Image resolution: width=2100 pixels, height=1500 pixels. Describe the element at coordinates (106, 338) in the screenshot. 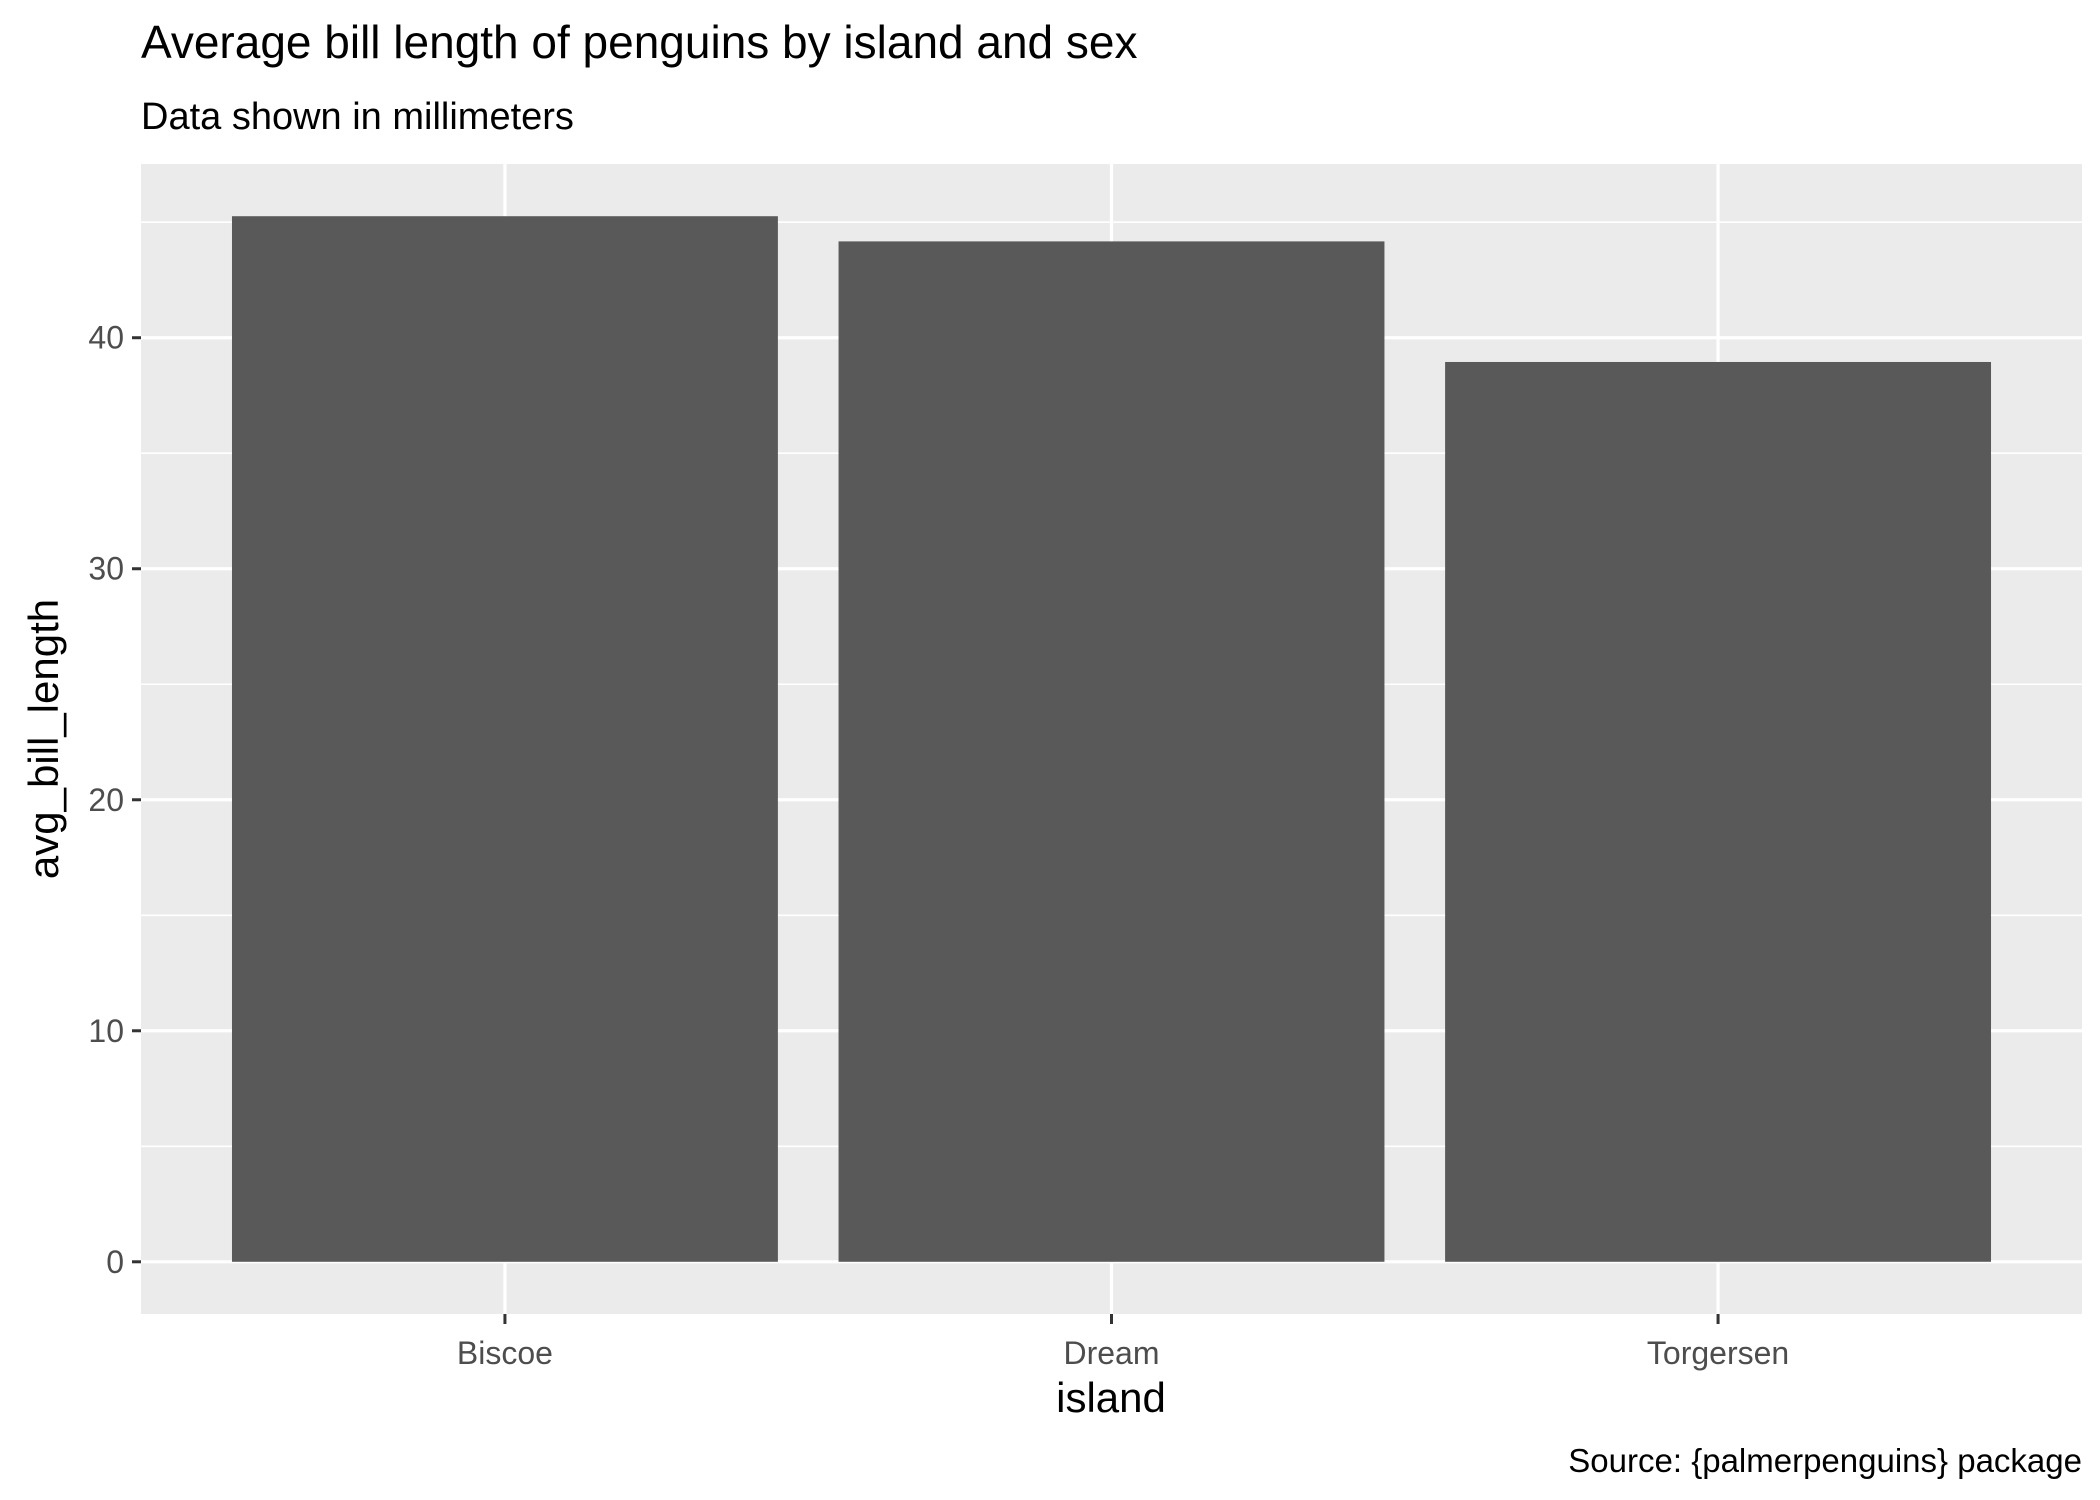

I see `y-tick-label: 40` at that location.